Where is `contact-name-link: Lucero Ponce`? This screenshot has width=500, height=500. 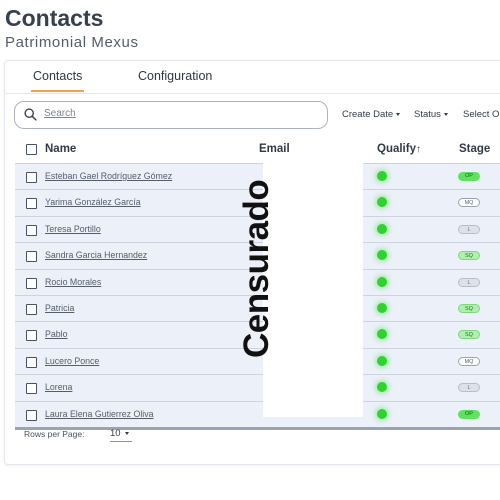 contact-name-link: Lucero Ponce is located at coordinates (72, 360).